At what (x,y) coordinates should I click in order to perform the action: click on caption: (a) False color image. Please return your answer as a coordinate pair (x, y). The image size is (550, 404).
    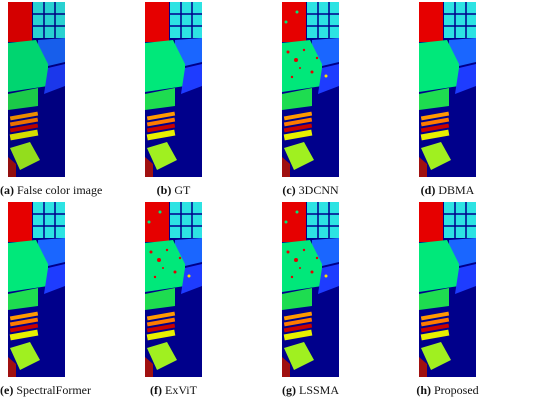
    Looking at the image, I should click on (51, 190).